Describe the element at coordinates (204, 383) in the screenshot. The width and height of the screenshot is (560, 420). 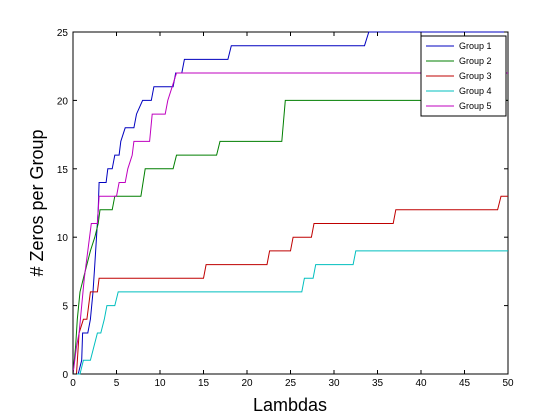
I see `x-tick-label: 15` at that location.